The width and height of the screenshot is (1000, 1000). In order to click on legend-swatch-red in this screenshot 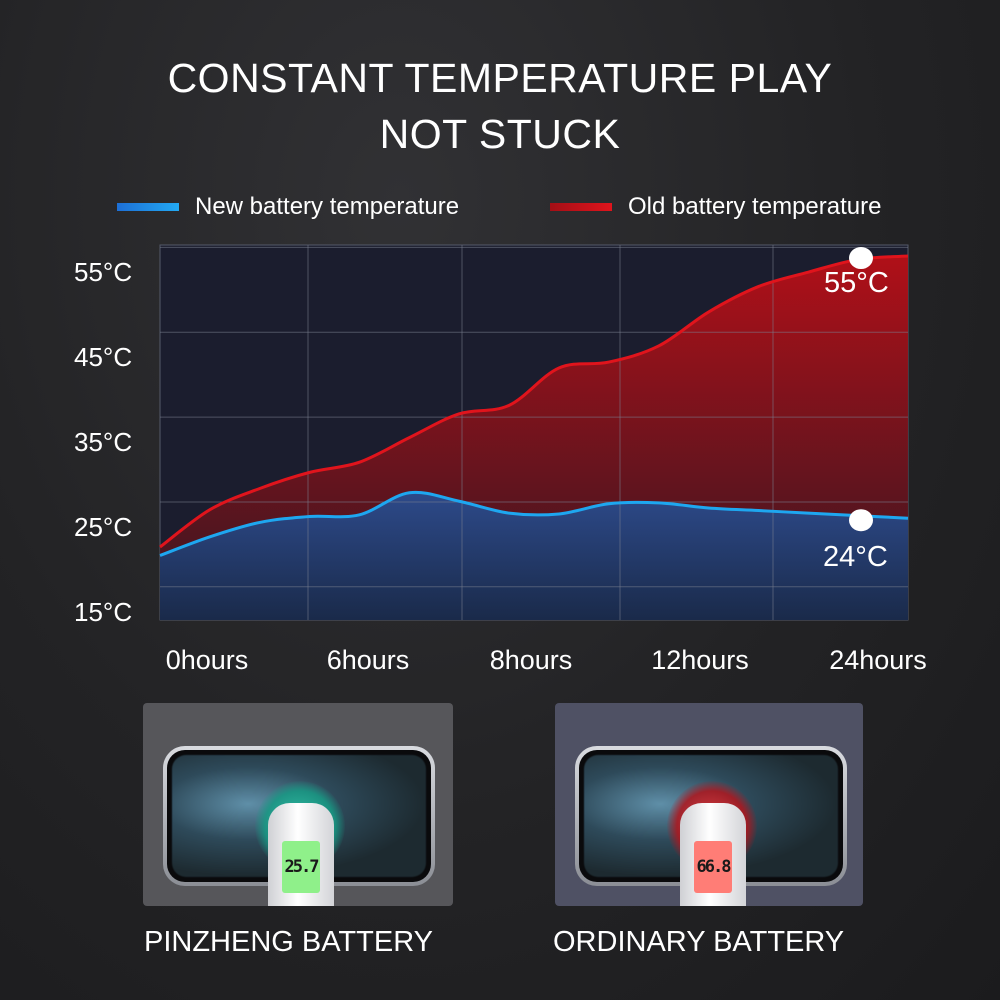, I will do `click(581, 207)`.